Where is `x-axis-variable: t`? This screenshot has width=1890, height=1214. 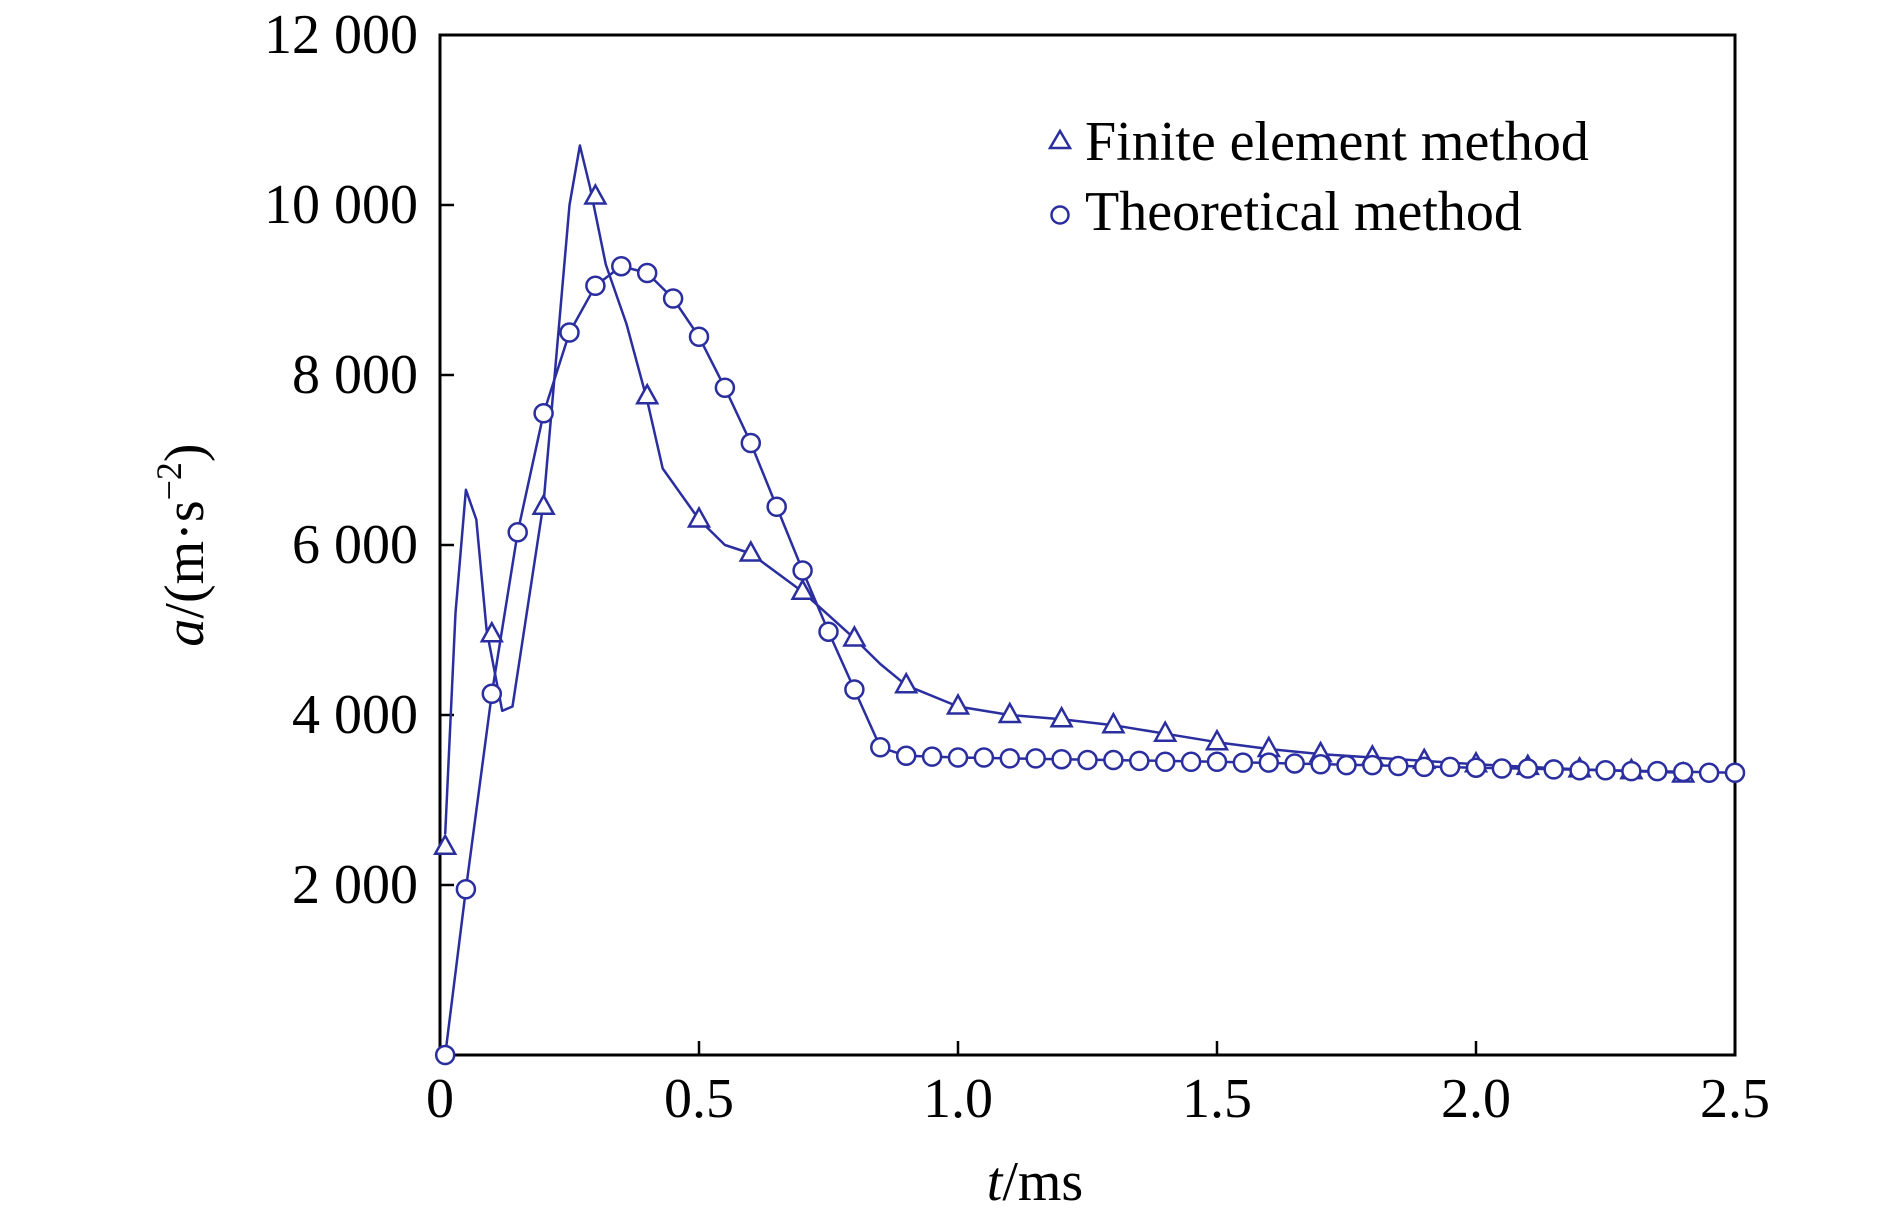 x-axis-variable: t is located at coordinates (995, 1182).